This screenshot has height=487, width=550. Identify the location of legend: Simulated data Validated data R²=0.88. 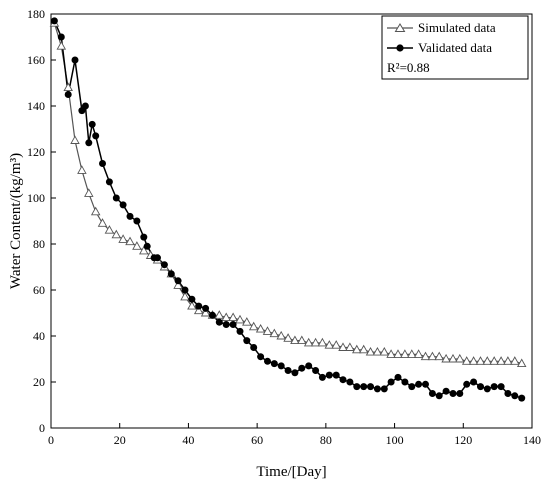
(455, 47).